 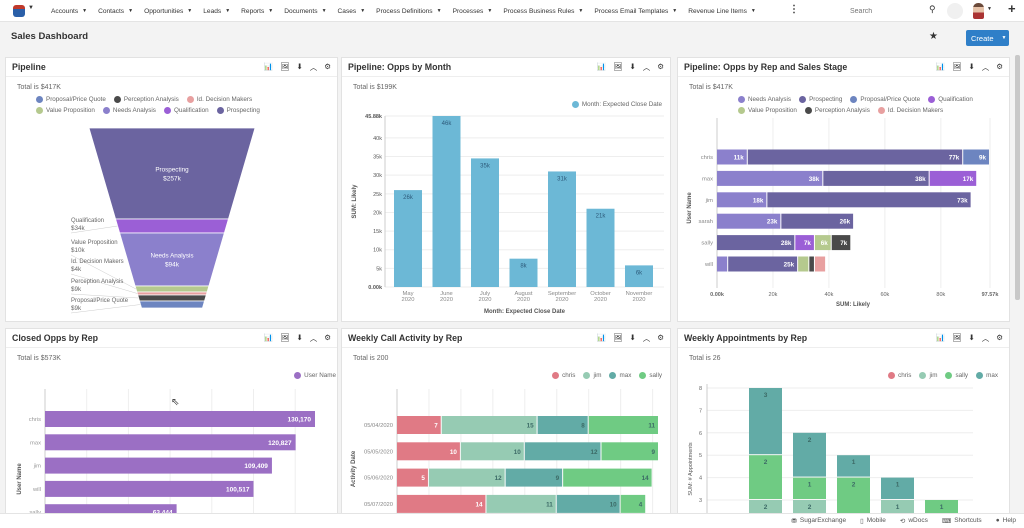 I want to click on legend-item: max, so click(x=620, y=375).